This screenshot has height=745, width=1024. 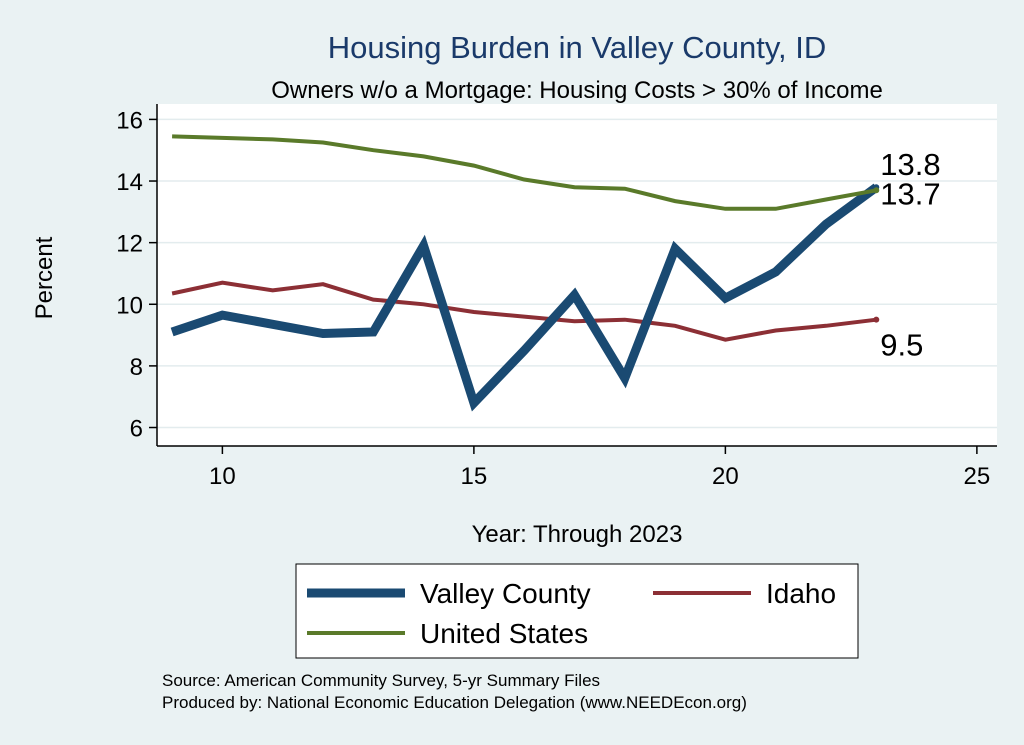 I want to click on legend-label-idaho: Idaho, so click(x=801, y=593).